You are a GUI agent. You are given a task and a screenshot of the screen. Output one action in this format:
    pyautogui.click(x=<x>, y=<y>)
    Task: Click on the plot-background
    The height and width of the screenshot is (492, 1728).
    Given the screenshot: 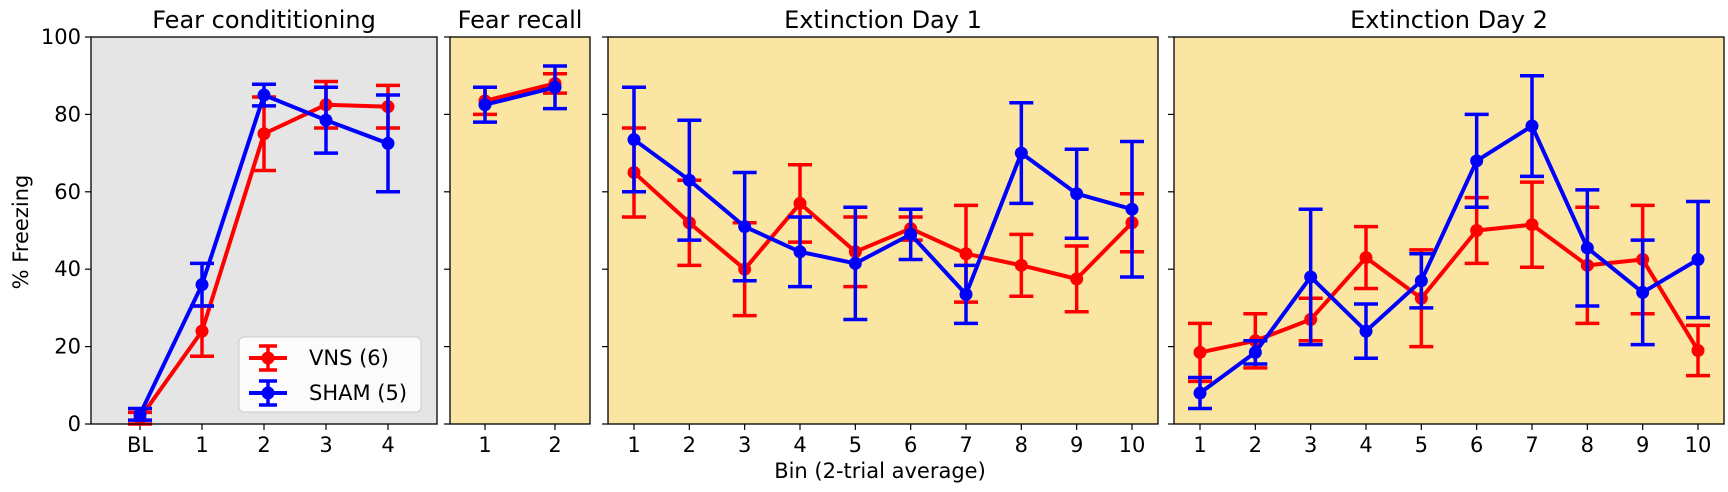 What is the action you would take?
    pyautogui.click(x=520, y=230)
    